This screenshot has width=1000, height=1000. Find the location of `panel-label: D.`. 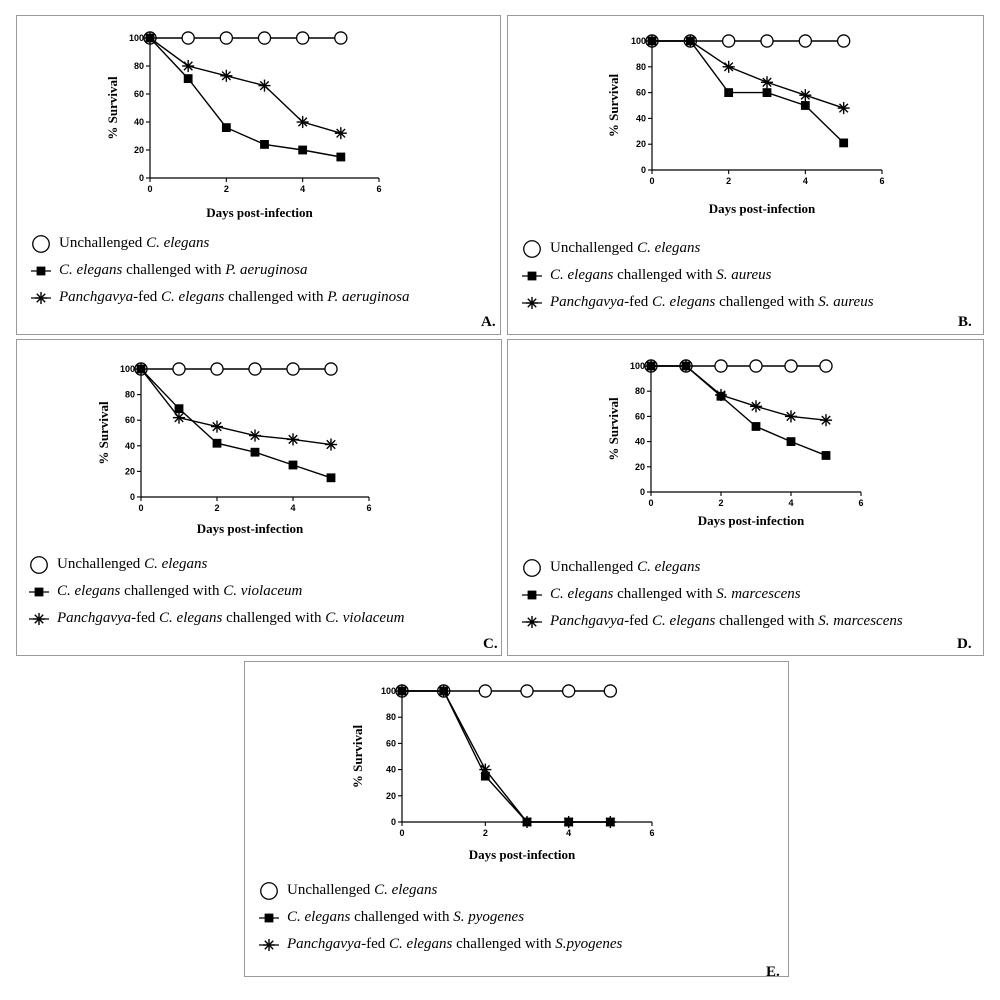

panel-label: D. is located at coordinates (964, 644).